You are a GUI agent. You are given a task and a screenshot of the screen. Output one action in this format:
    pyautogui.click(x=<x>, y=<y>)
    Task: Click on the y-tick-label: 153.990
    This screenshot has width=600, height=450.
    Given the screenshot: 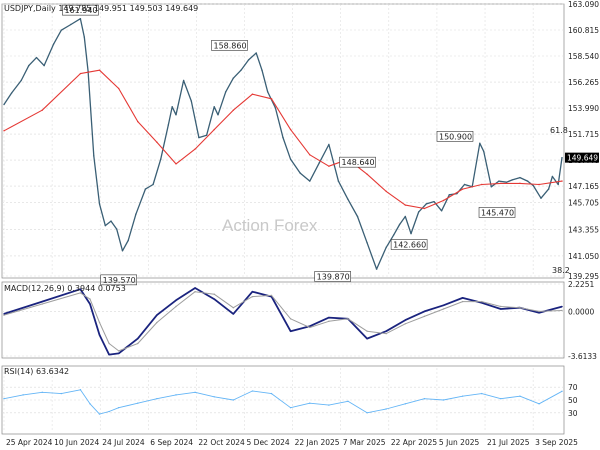 What is the action you would take?
    pyautogui.click(x=583, y=108)
    